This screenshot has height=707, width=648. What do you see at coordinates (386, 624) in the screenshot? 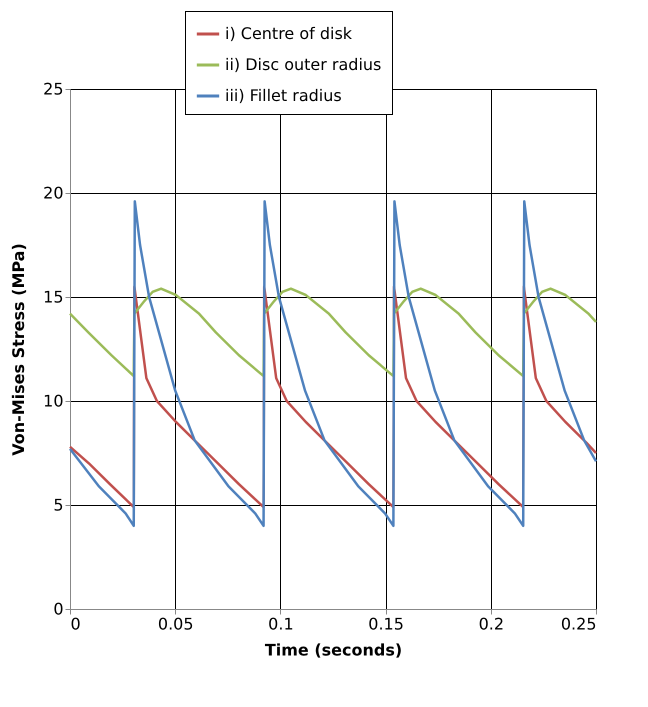
I see `x-tick-label: 0.15` at bounding box center [386, 624].